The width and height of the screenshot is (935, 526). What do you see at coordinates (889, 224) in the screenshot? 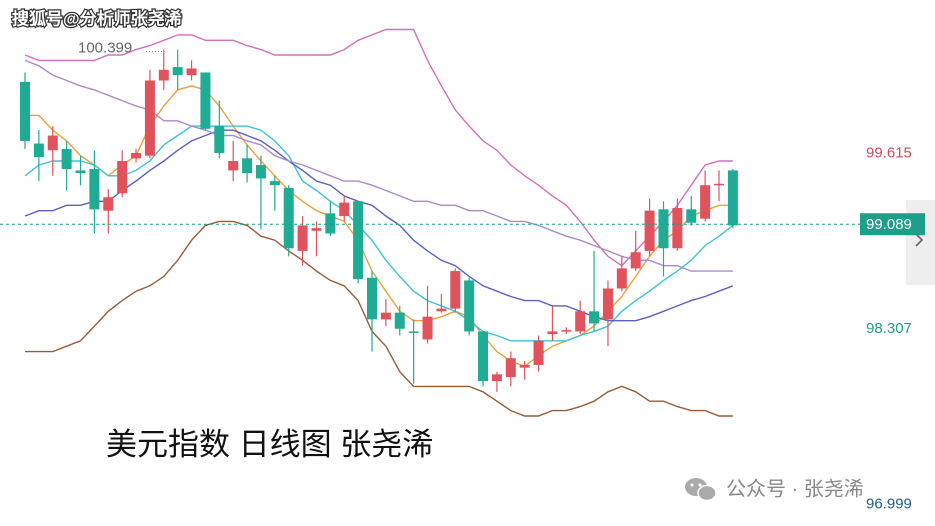
I see `last-price-label: 99.089` at bounding box center [889, 224].